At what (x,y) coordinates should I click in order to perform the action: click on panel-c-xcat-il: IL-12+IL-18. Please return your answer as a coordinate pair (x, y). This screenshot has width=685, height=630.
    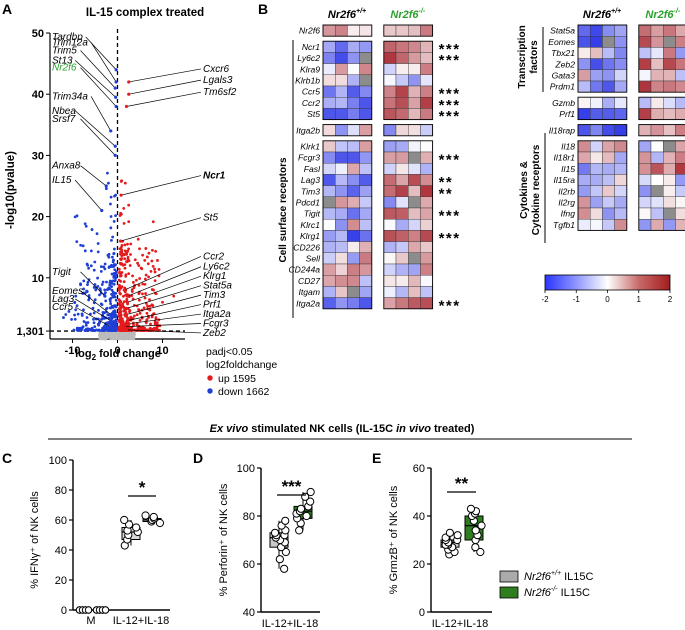
    Looking at the image, I should click on (141, 621).